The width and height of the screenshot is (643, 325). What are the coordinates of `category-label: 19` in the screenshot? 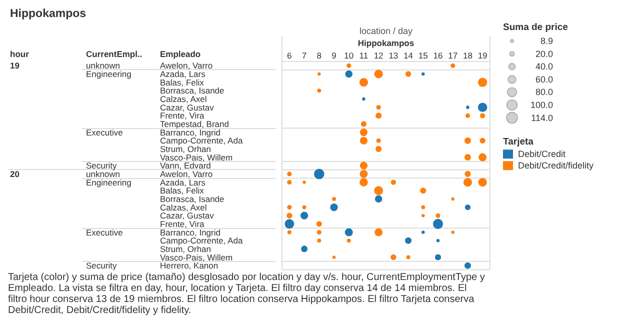 It's located at (15, 65).